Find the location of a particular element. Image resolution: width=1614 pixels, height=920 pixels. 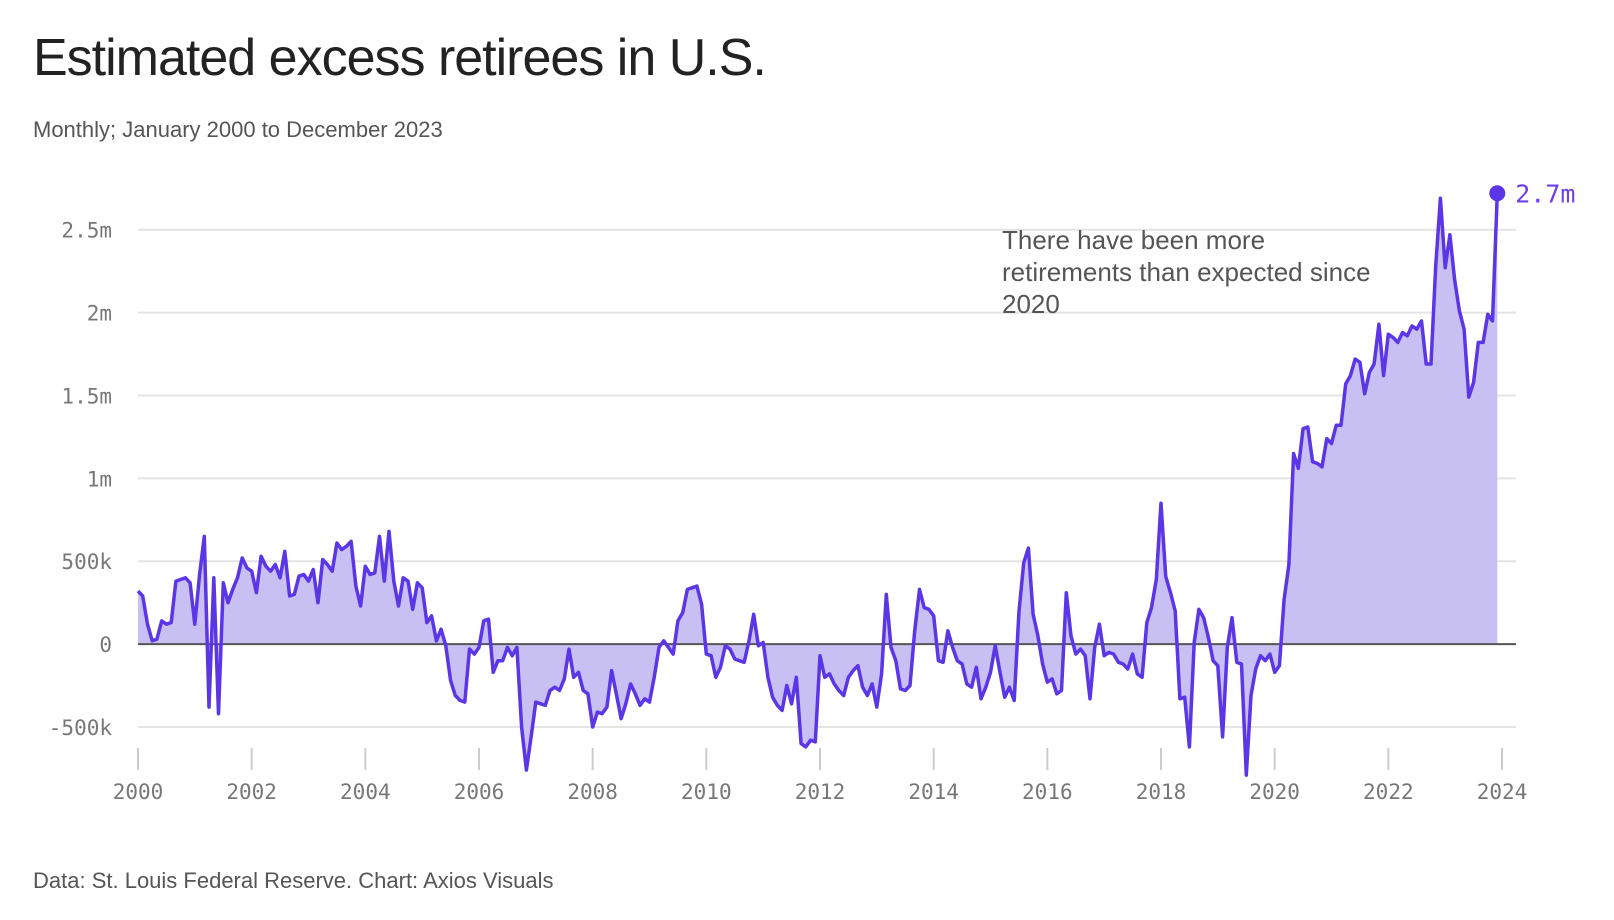

annotation-line-3: 2020 is located at coordinates (1031, 304).